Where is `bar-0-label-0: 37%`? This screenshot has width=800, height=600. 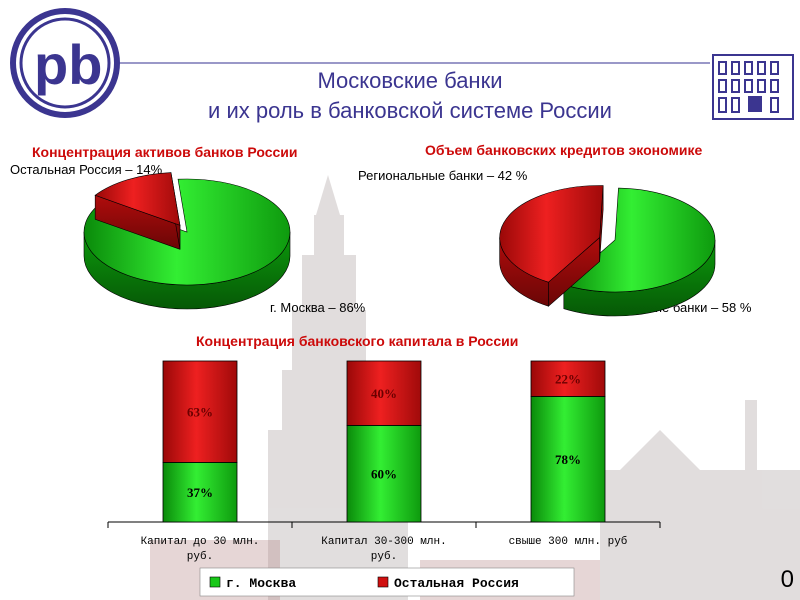 bar-0-label-0: 37% is located at coordinates (200, 492).